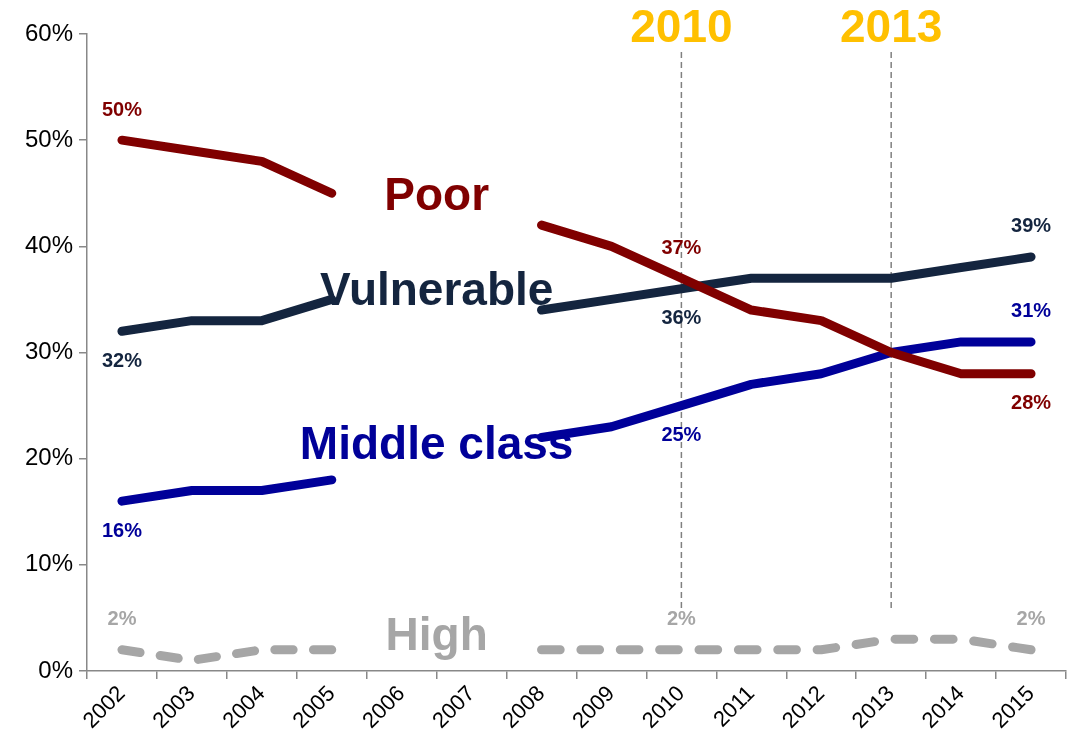 The width and height of the screenshot is (1070, 745). What do you see at coordinates (48, 351) in the screenshot?
I see `y-tick-label: 30%` at bounding box center [48, 351].